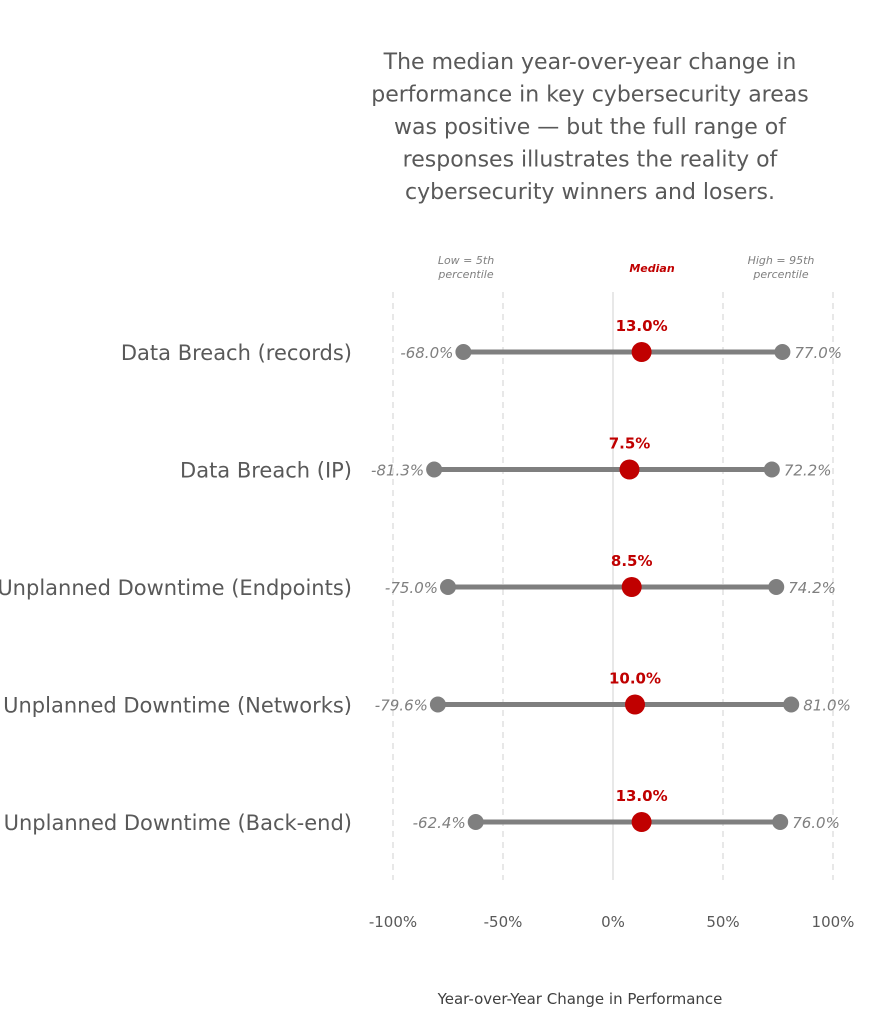 Image resolution: width=872 pixels, height=1024 pixels. What do you see at coordinates (465, 274) in the screenshot?
I see `header-low-label: percentile` at bounding box center [465, 274].